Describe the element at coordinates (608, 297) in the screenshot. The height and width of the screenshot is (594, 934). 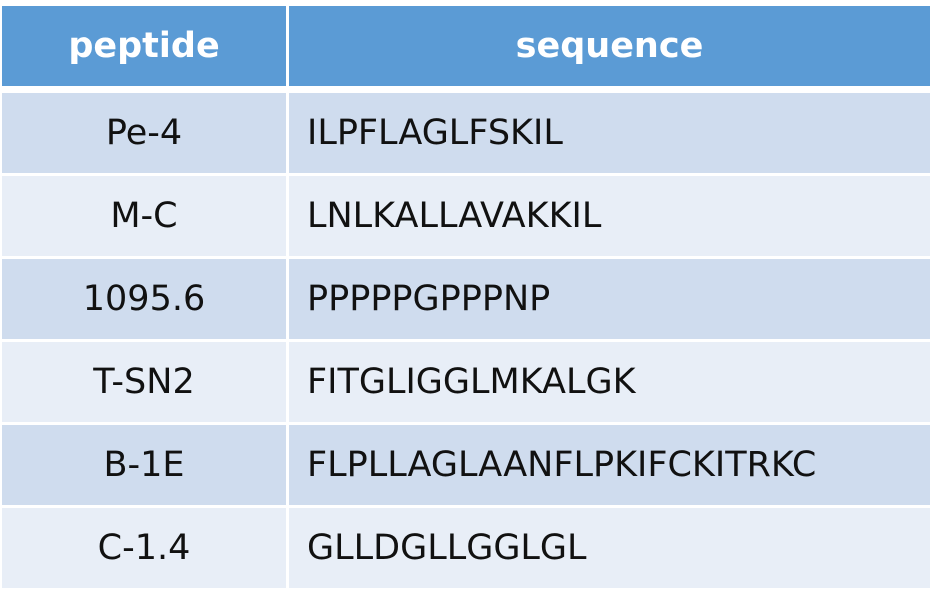
I see `sequence-cell: PPPPPGPPPNP` at that location.